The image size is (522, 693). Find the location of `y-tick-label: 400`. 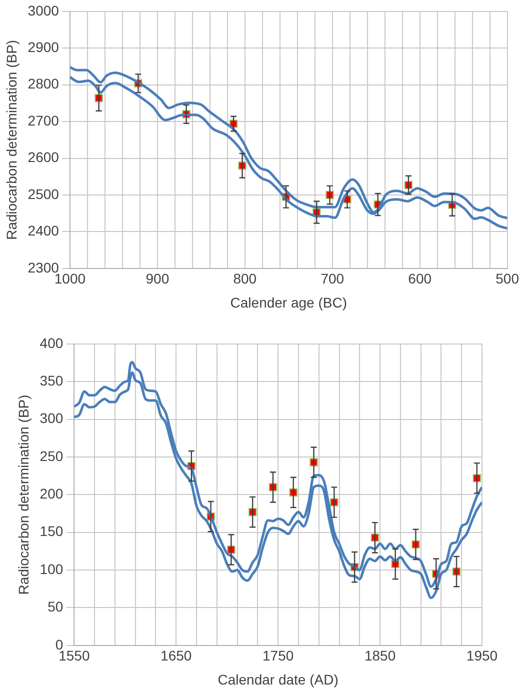

y-tick-label: 400 is located at coordinates (52, 342).